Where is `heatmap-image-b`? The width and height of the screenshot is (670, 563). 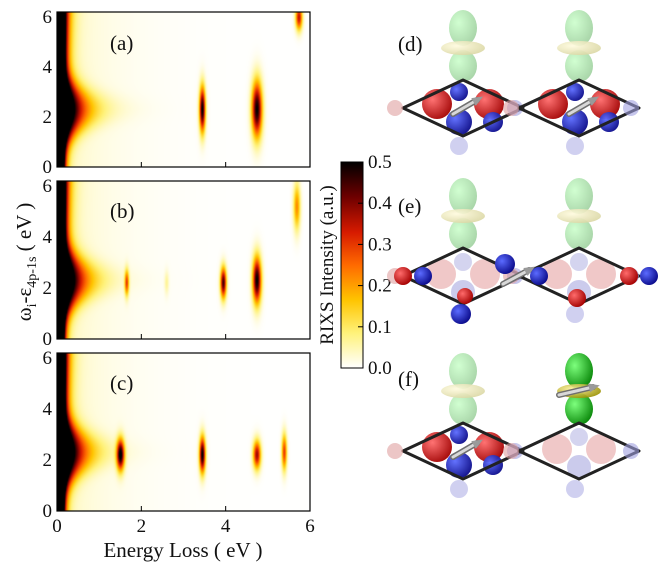 heatmap-image-b is located at coordinates (183, 260).